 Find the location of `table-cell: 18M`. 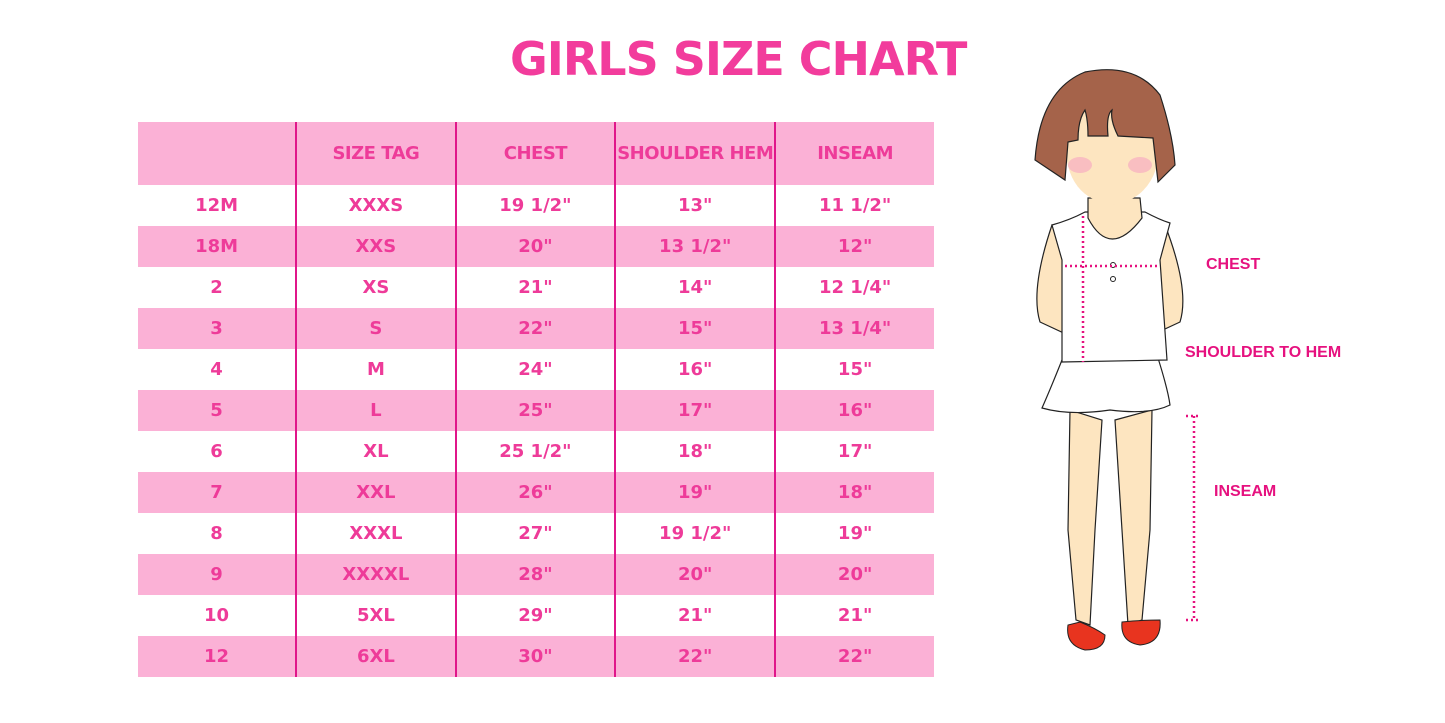

table-cell: 18M is located at coordinates (217, 246).